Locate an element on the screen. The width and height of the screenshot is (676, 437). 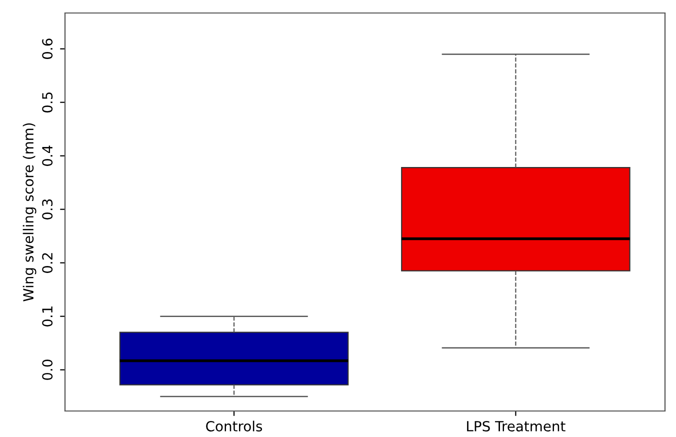
y-axis-title: Wing swelling score (mm) is located at coordinates (29, 212).